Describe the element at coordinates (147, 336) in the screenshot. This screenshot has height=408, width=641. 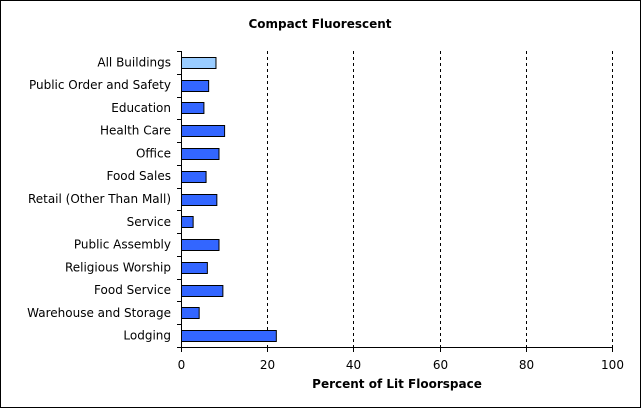
I see `category-label: Lodging` at that location.